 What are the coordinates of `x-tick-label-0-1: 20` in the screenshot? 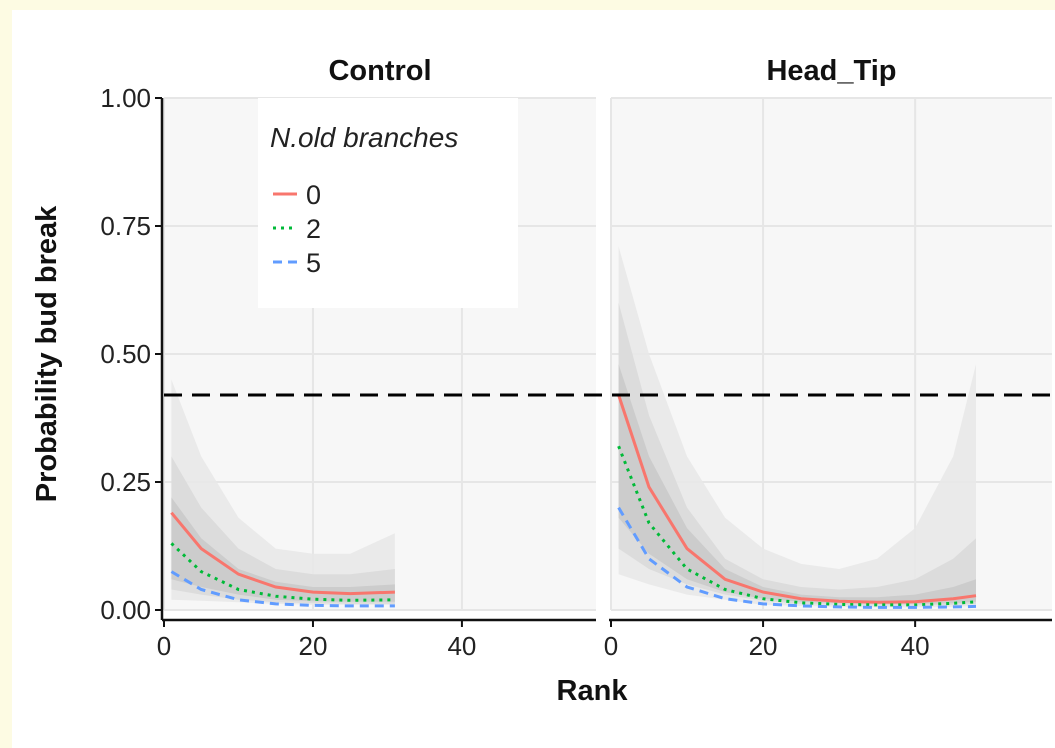 It's located at (313, 646).